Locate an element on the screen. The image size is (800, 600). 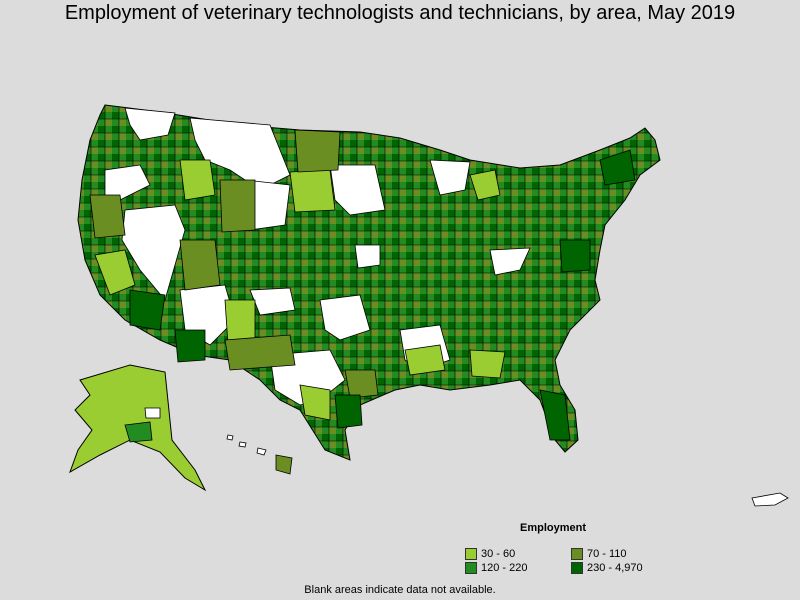
legend-label: 70 - 110 is located at coordinates (607, 554).